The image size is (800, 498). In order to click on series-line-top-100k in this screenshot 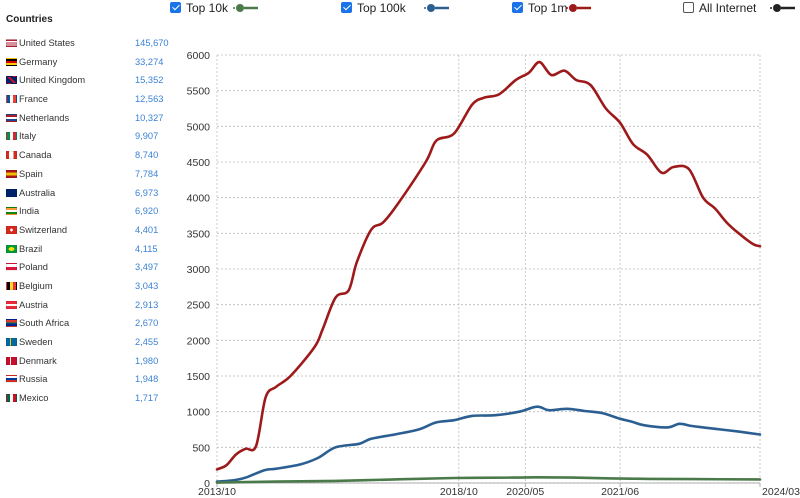, I will do `click(488, 444)`.